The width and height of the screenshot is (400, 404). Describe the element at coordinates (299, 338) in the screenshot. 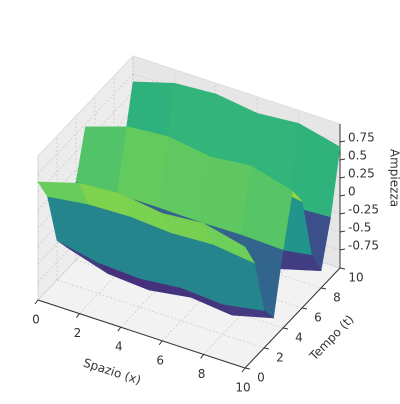

I see `y-tick-label: 4` at that location.